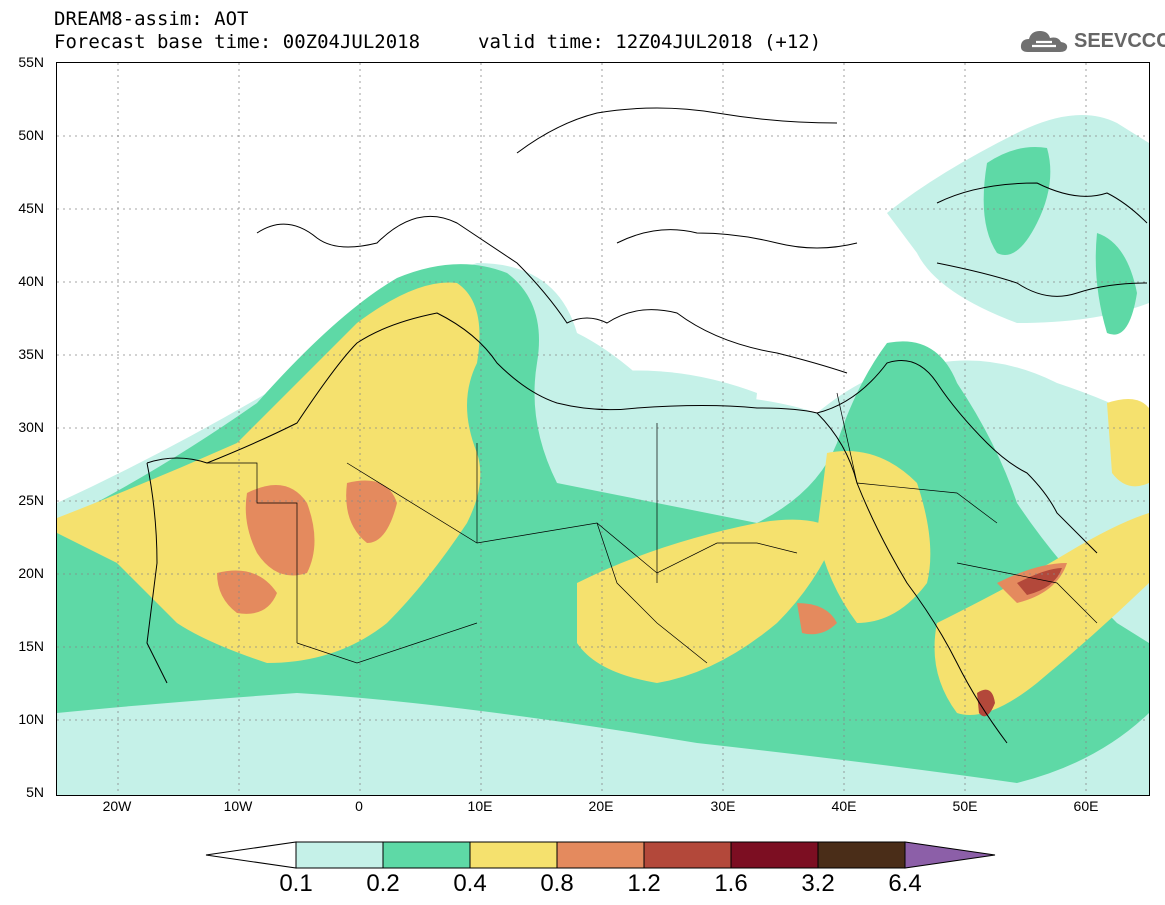 Image resolution: width=1165 pixels, height=905 pixels. Describe the element at coordinates (557, 883) in the screenshot. I see `colorbar-label-3: 0.8` at that location.